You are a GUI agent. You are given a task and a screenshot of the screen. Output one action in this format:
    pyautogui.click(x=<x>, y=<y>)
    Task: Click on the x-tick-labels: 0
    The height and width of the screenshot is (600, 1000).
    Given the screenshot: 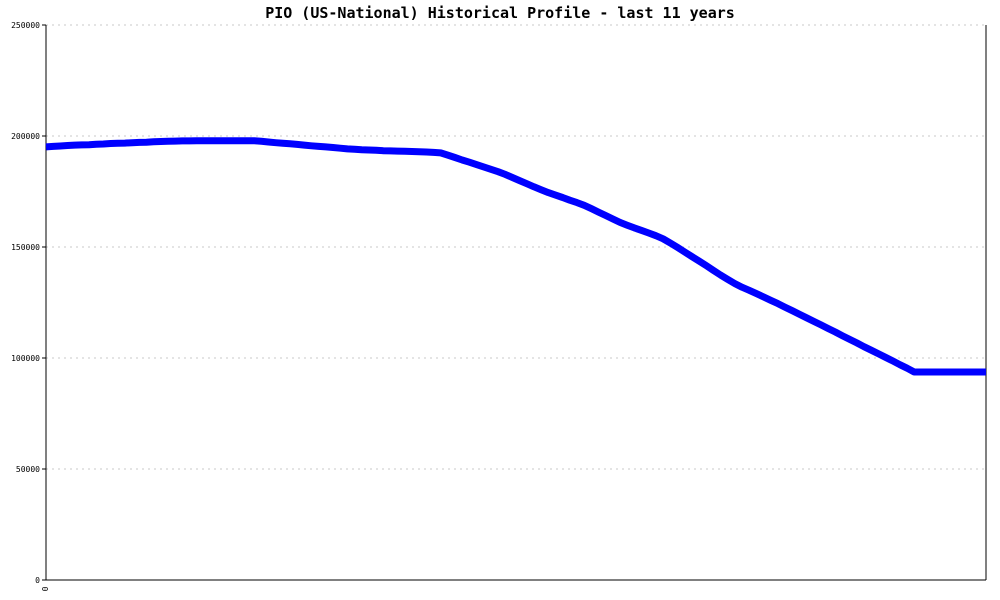 What is the action you would take?
    pyautogui.click(x=45, y=588)
    